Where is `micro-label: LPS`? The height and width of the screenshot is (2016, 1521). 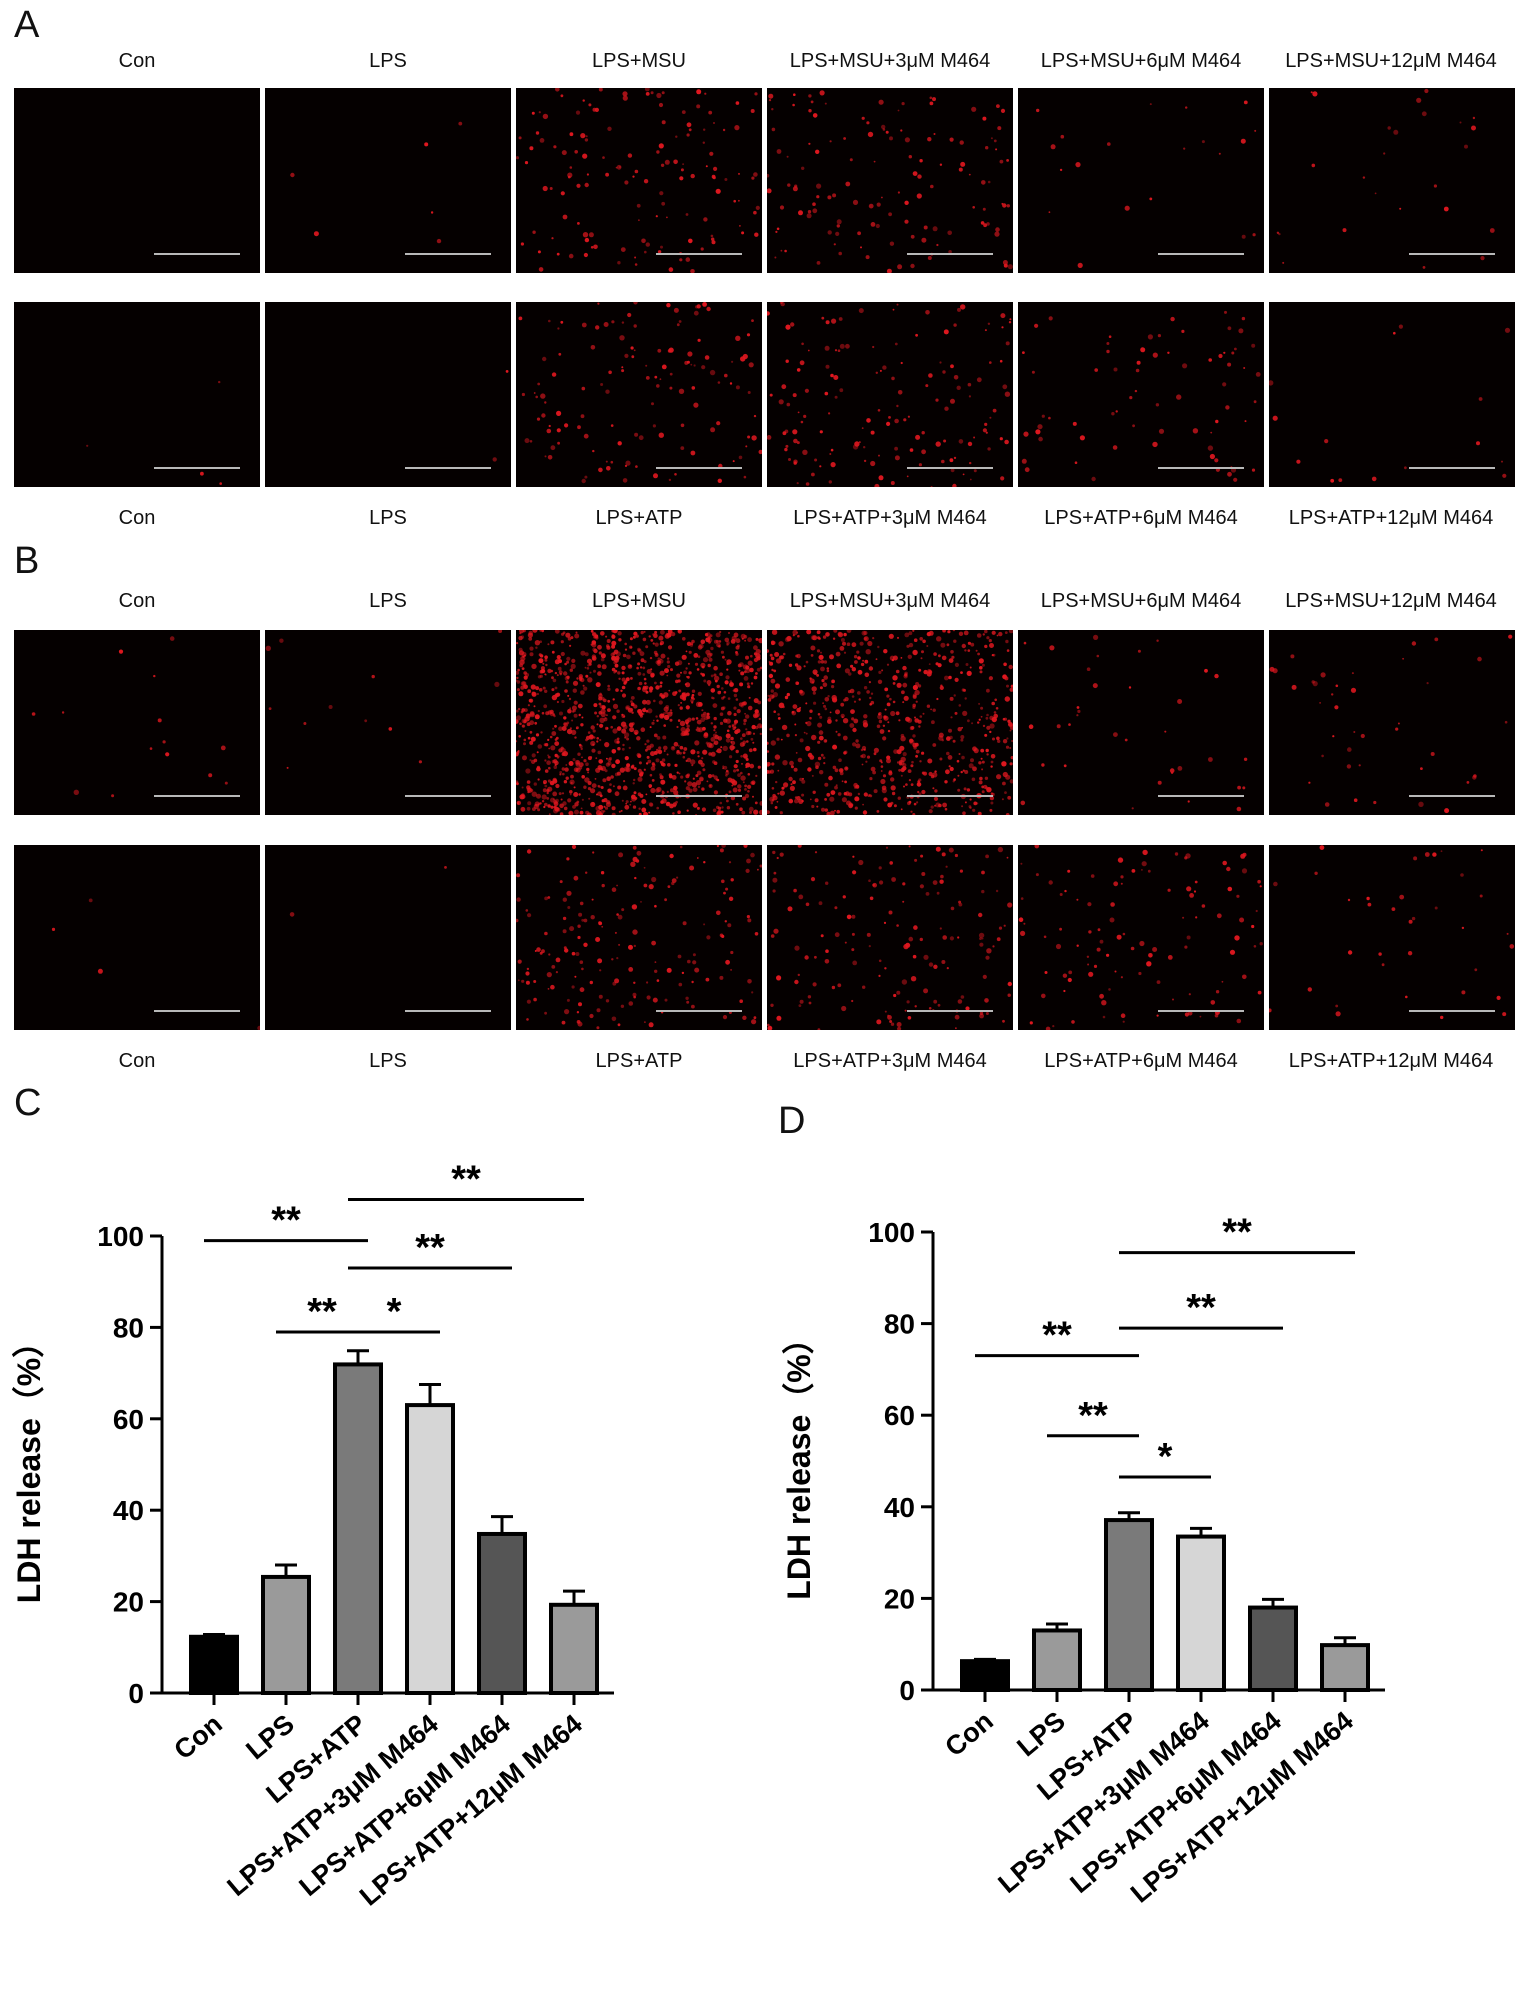 micro-label: LPS is located at coordinates (388, 518).